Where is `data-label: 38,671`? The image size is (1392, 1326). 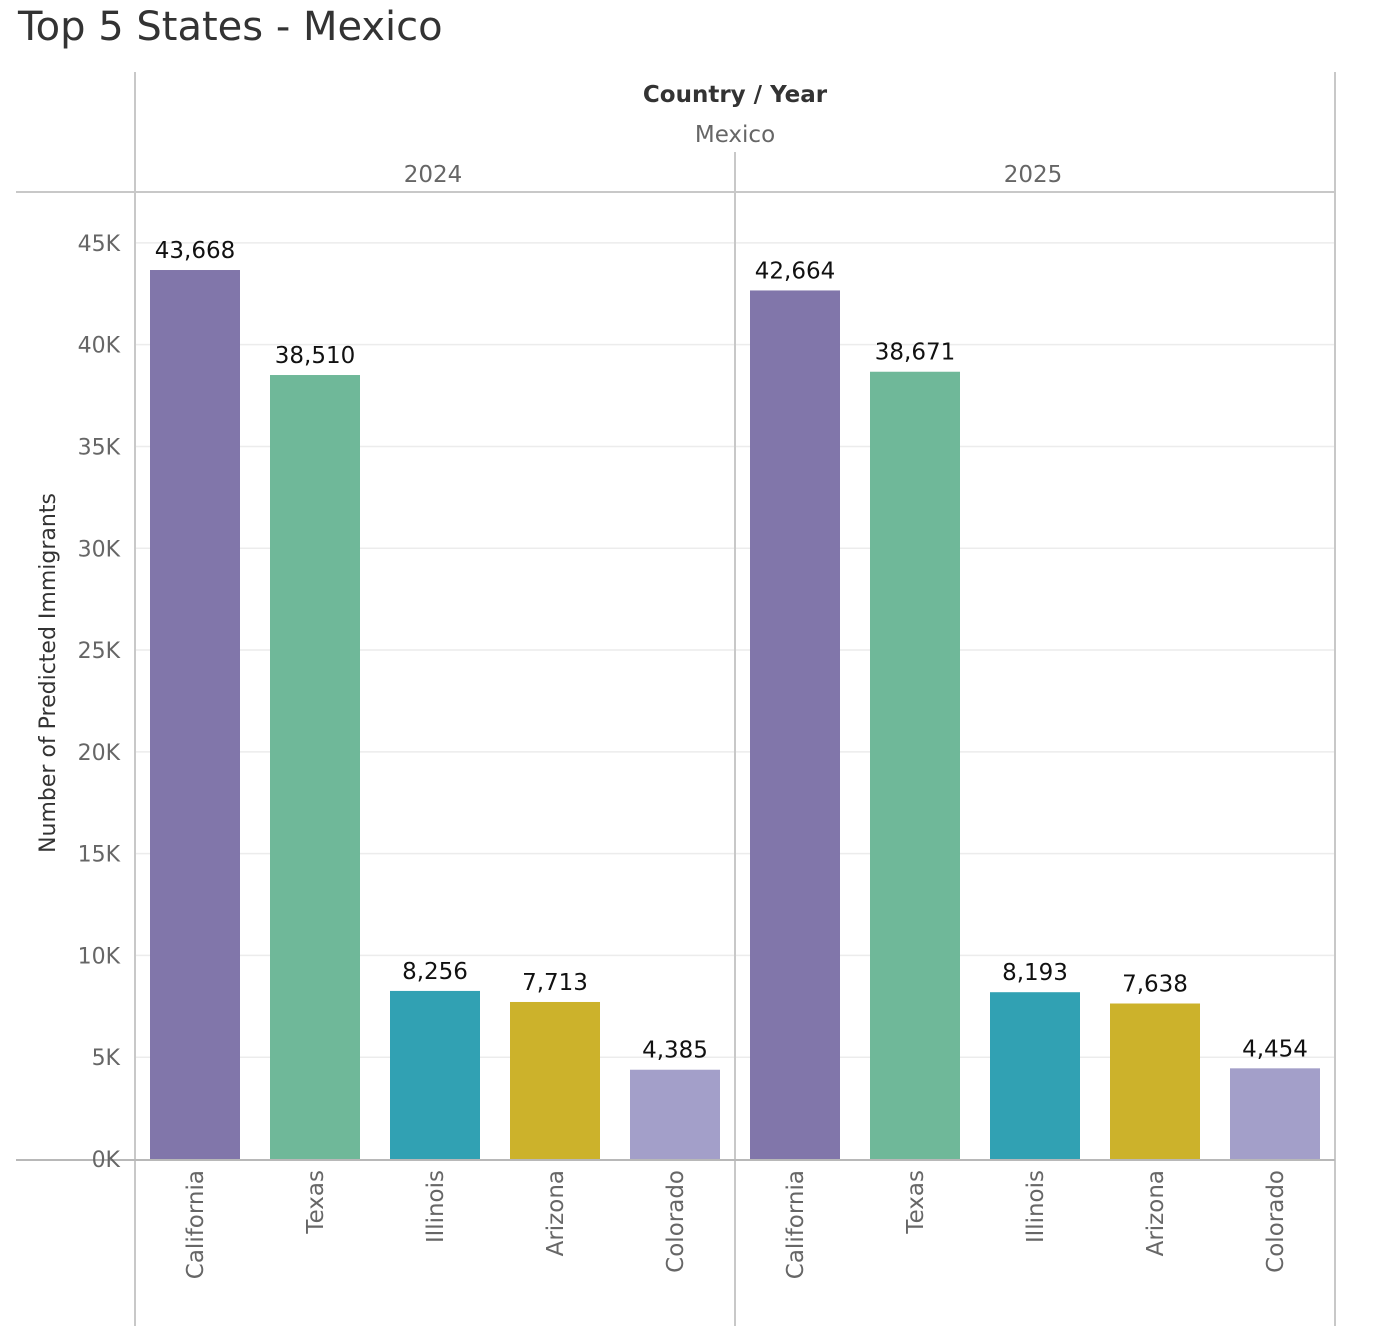 data-label: 38,671 is located at coordinates (915, 353).